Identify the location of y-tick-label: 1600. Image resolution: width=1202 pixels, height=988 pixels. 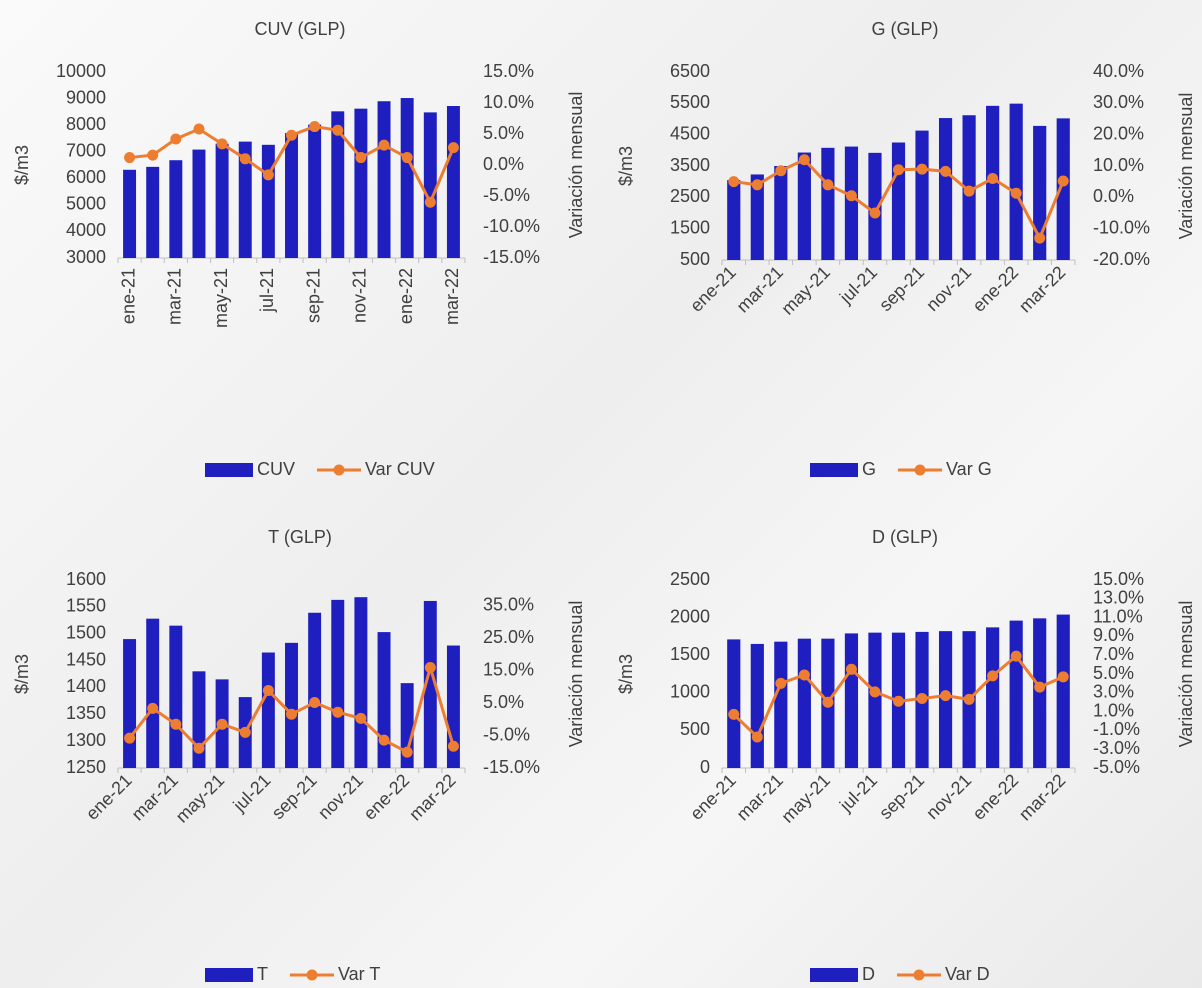
(86, 579).